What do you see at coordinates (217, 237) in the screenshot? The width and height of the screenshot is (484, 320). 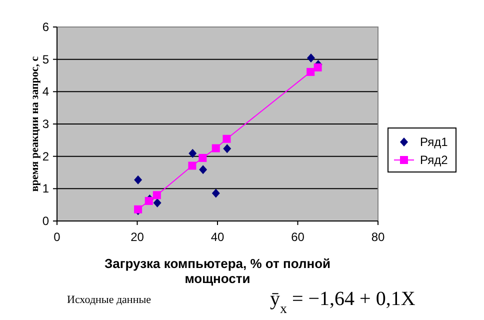 I see `x-tick-label: 40` at bounding box center [217, 237].